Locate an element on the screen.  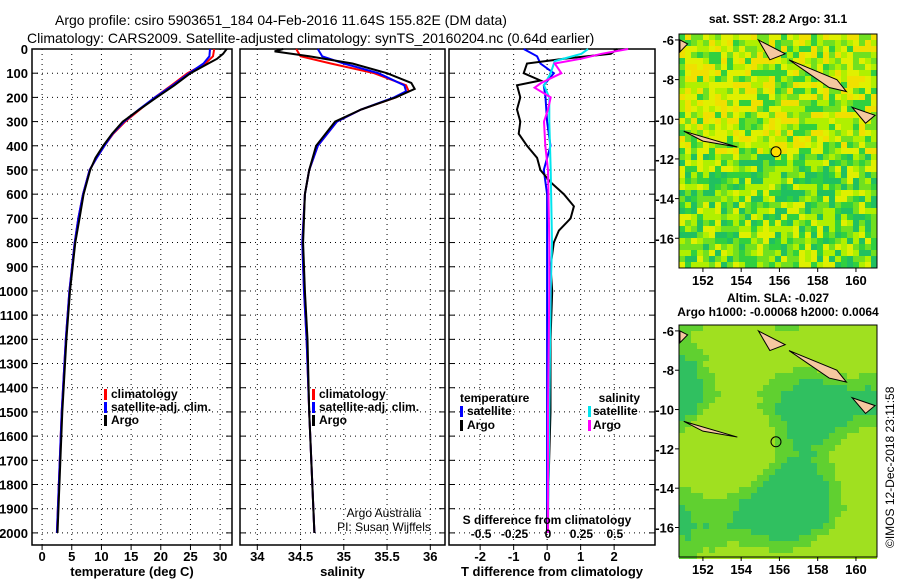
y-tick-label: 300 is located at coordinates (17, 122).